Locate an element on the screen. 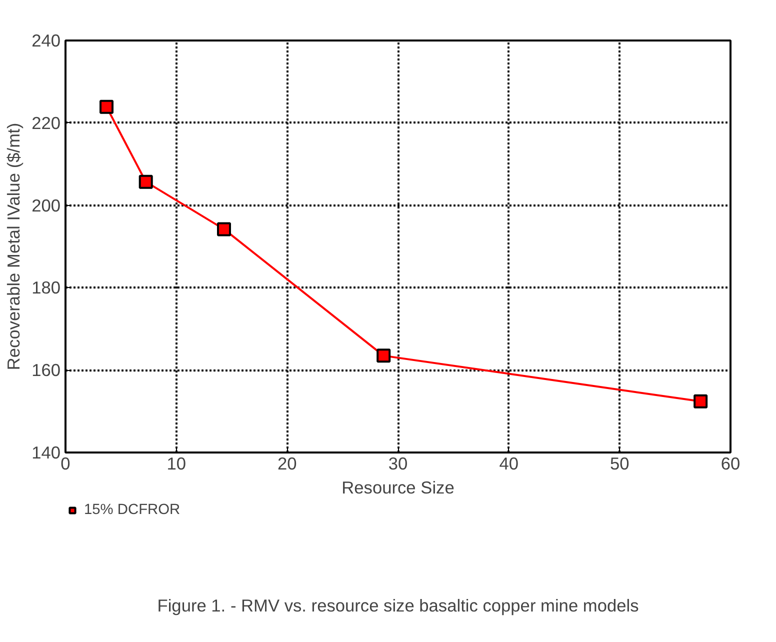  y-tick-label: 240 is located at coordinates (46, 40).